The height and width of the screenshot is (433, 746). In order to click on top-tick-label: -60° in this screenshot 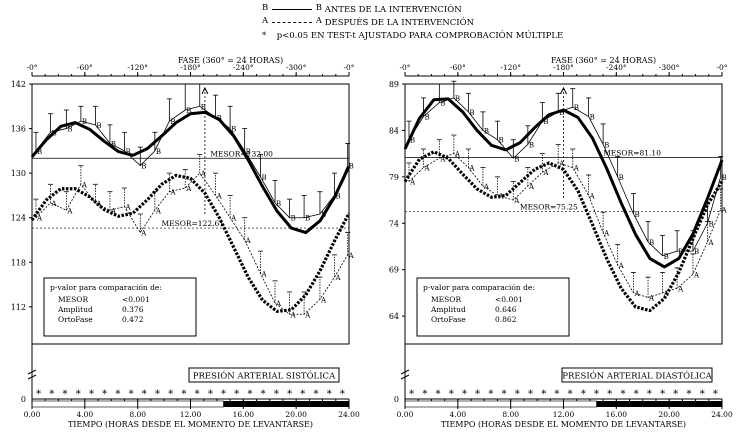, I will do `click(458, 67)`.